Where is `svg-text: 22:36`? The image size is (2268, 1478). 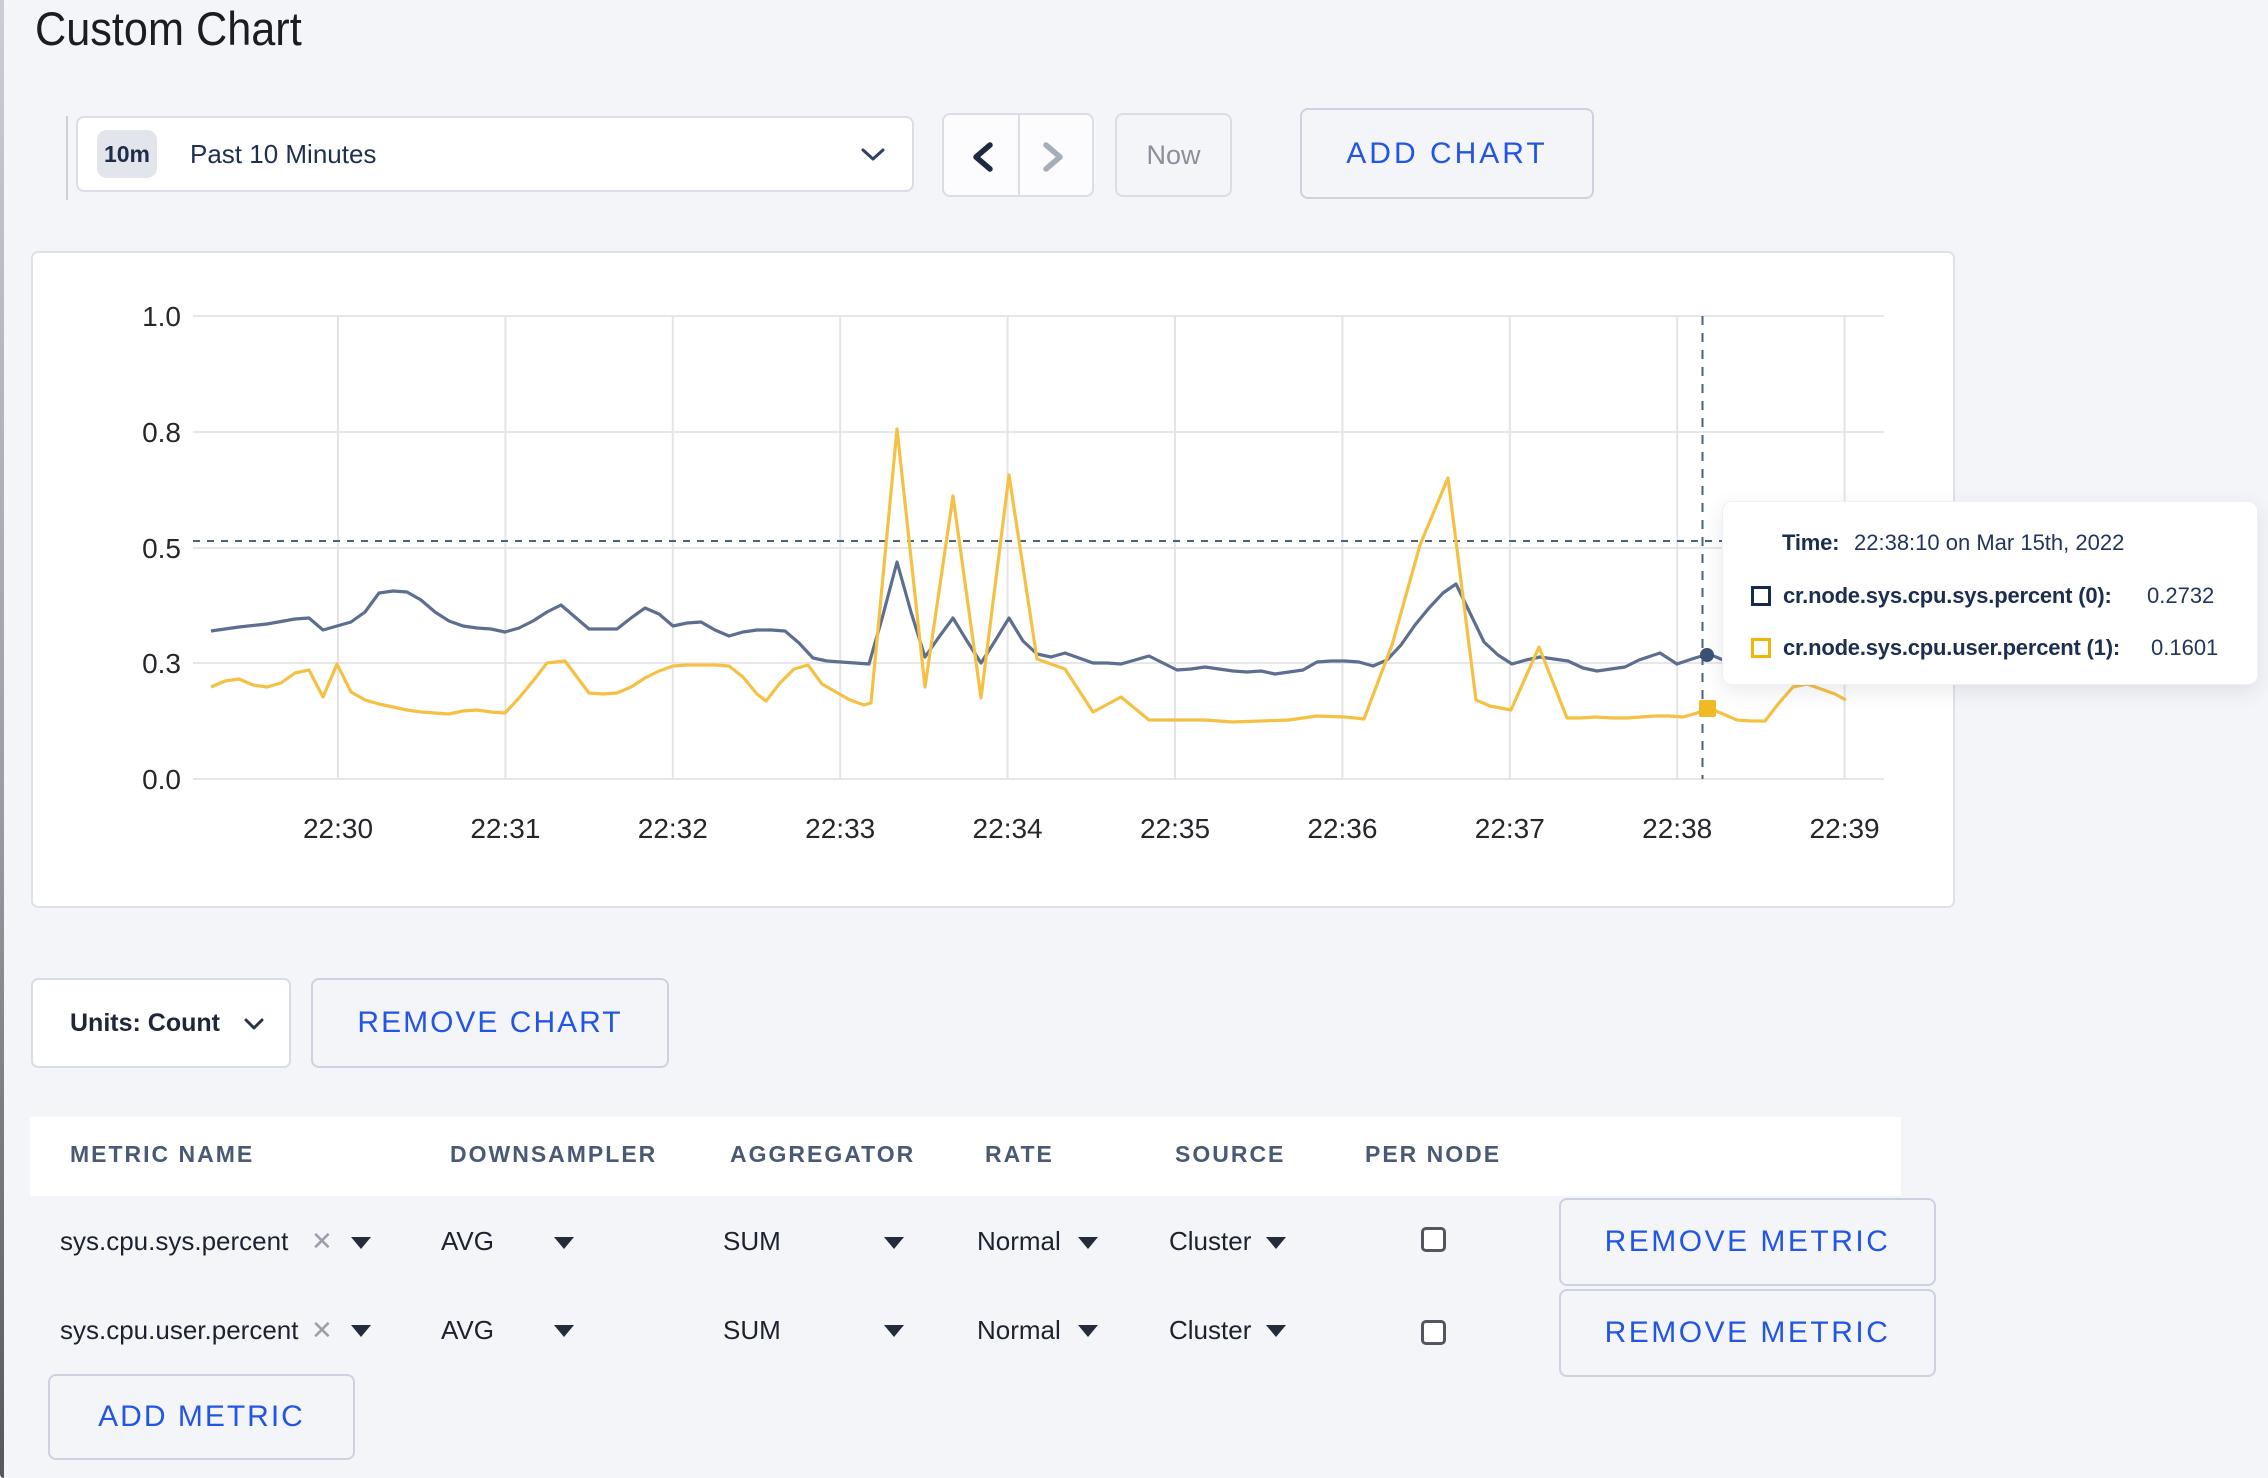
svg-text: 22:36 is located at coordinates (1342, 828).